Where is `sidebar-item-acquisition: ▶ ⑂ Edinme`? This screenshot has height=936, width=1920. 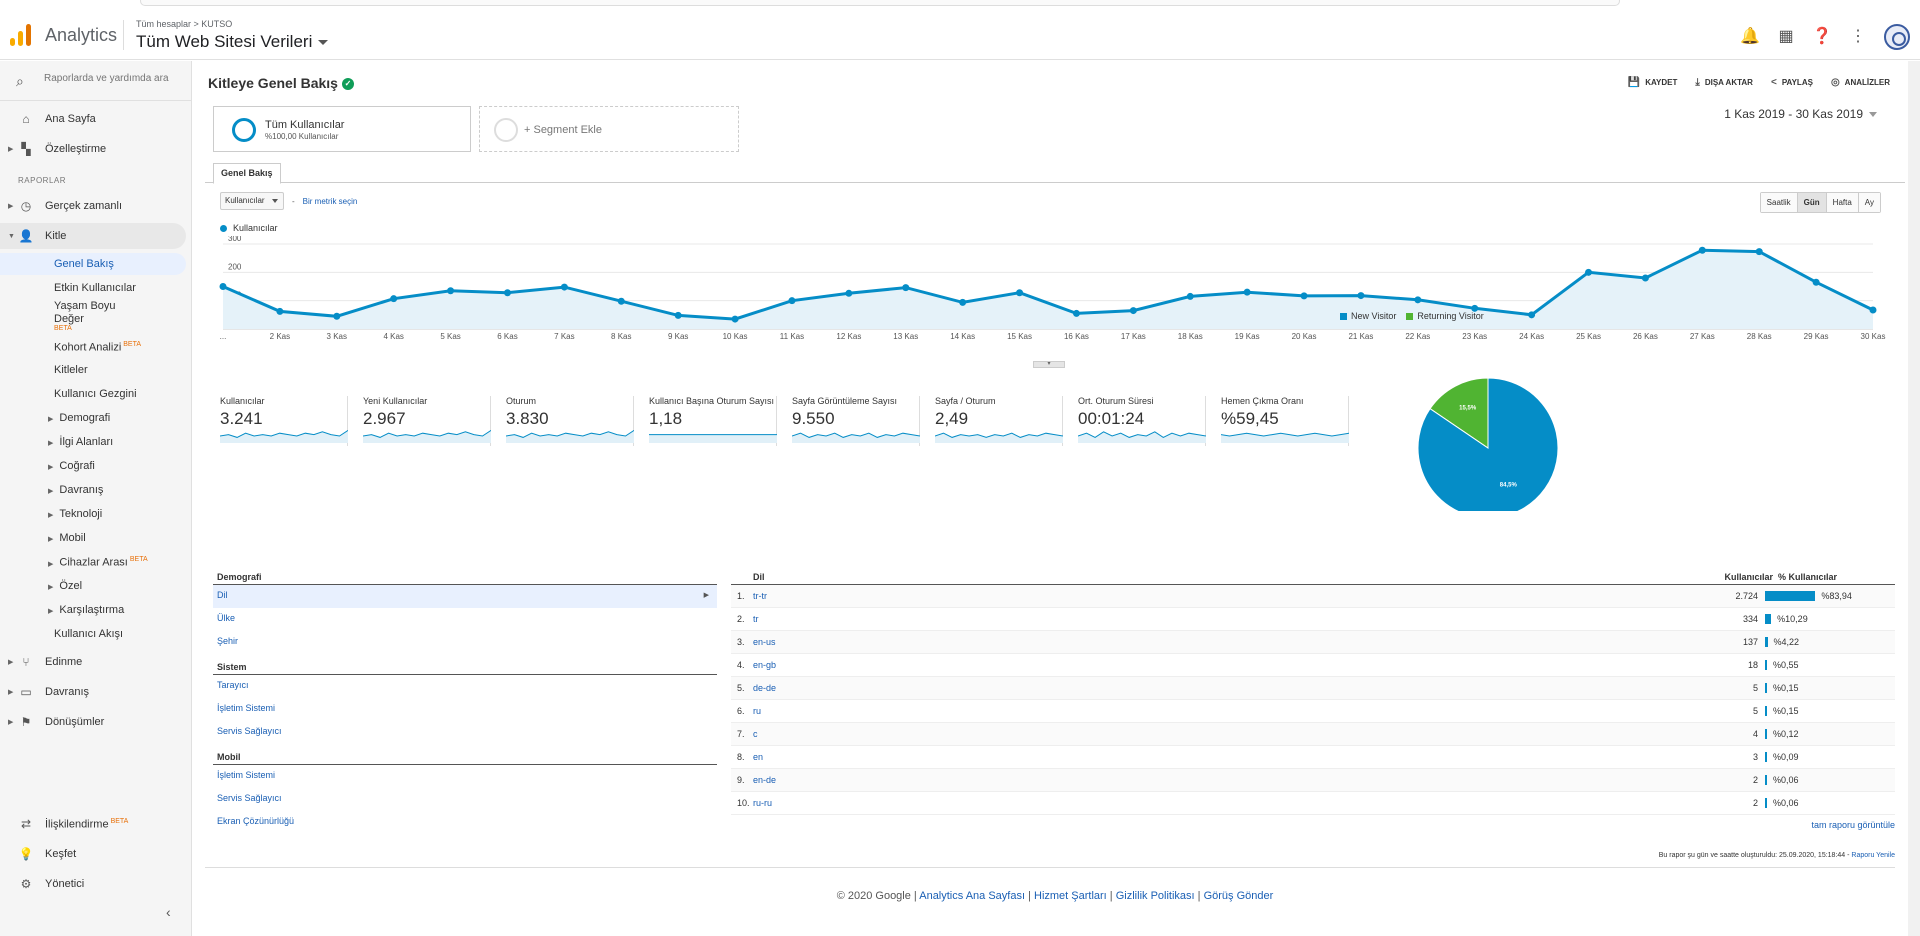 sidebar-item-acquisition: ▶ ⑂ Edinme is located at coordinates (45, 662).